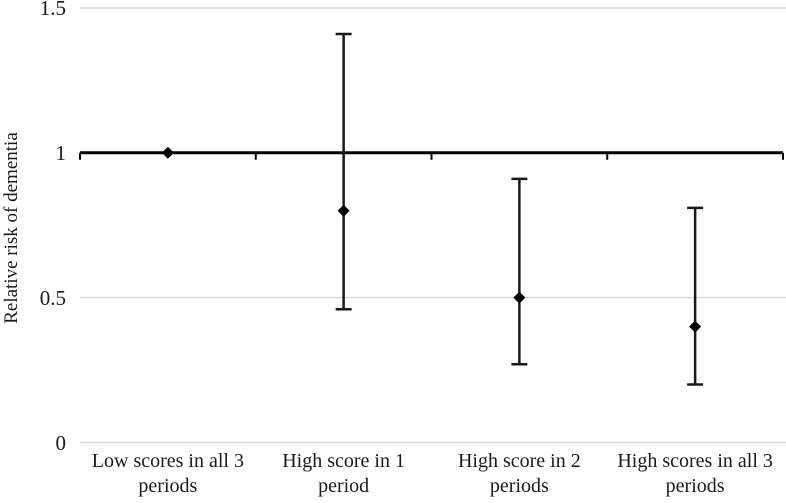  What do you see at coordinates (52, 297) in the screenshot?
I see `y-tick-label: 0.5` at bounding box center [52, 297].